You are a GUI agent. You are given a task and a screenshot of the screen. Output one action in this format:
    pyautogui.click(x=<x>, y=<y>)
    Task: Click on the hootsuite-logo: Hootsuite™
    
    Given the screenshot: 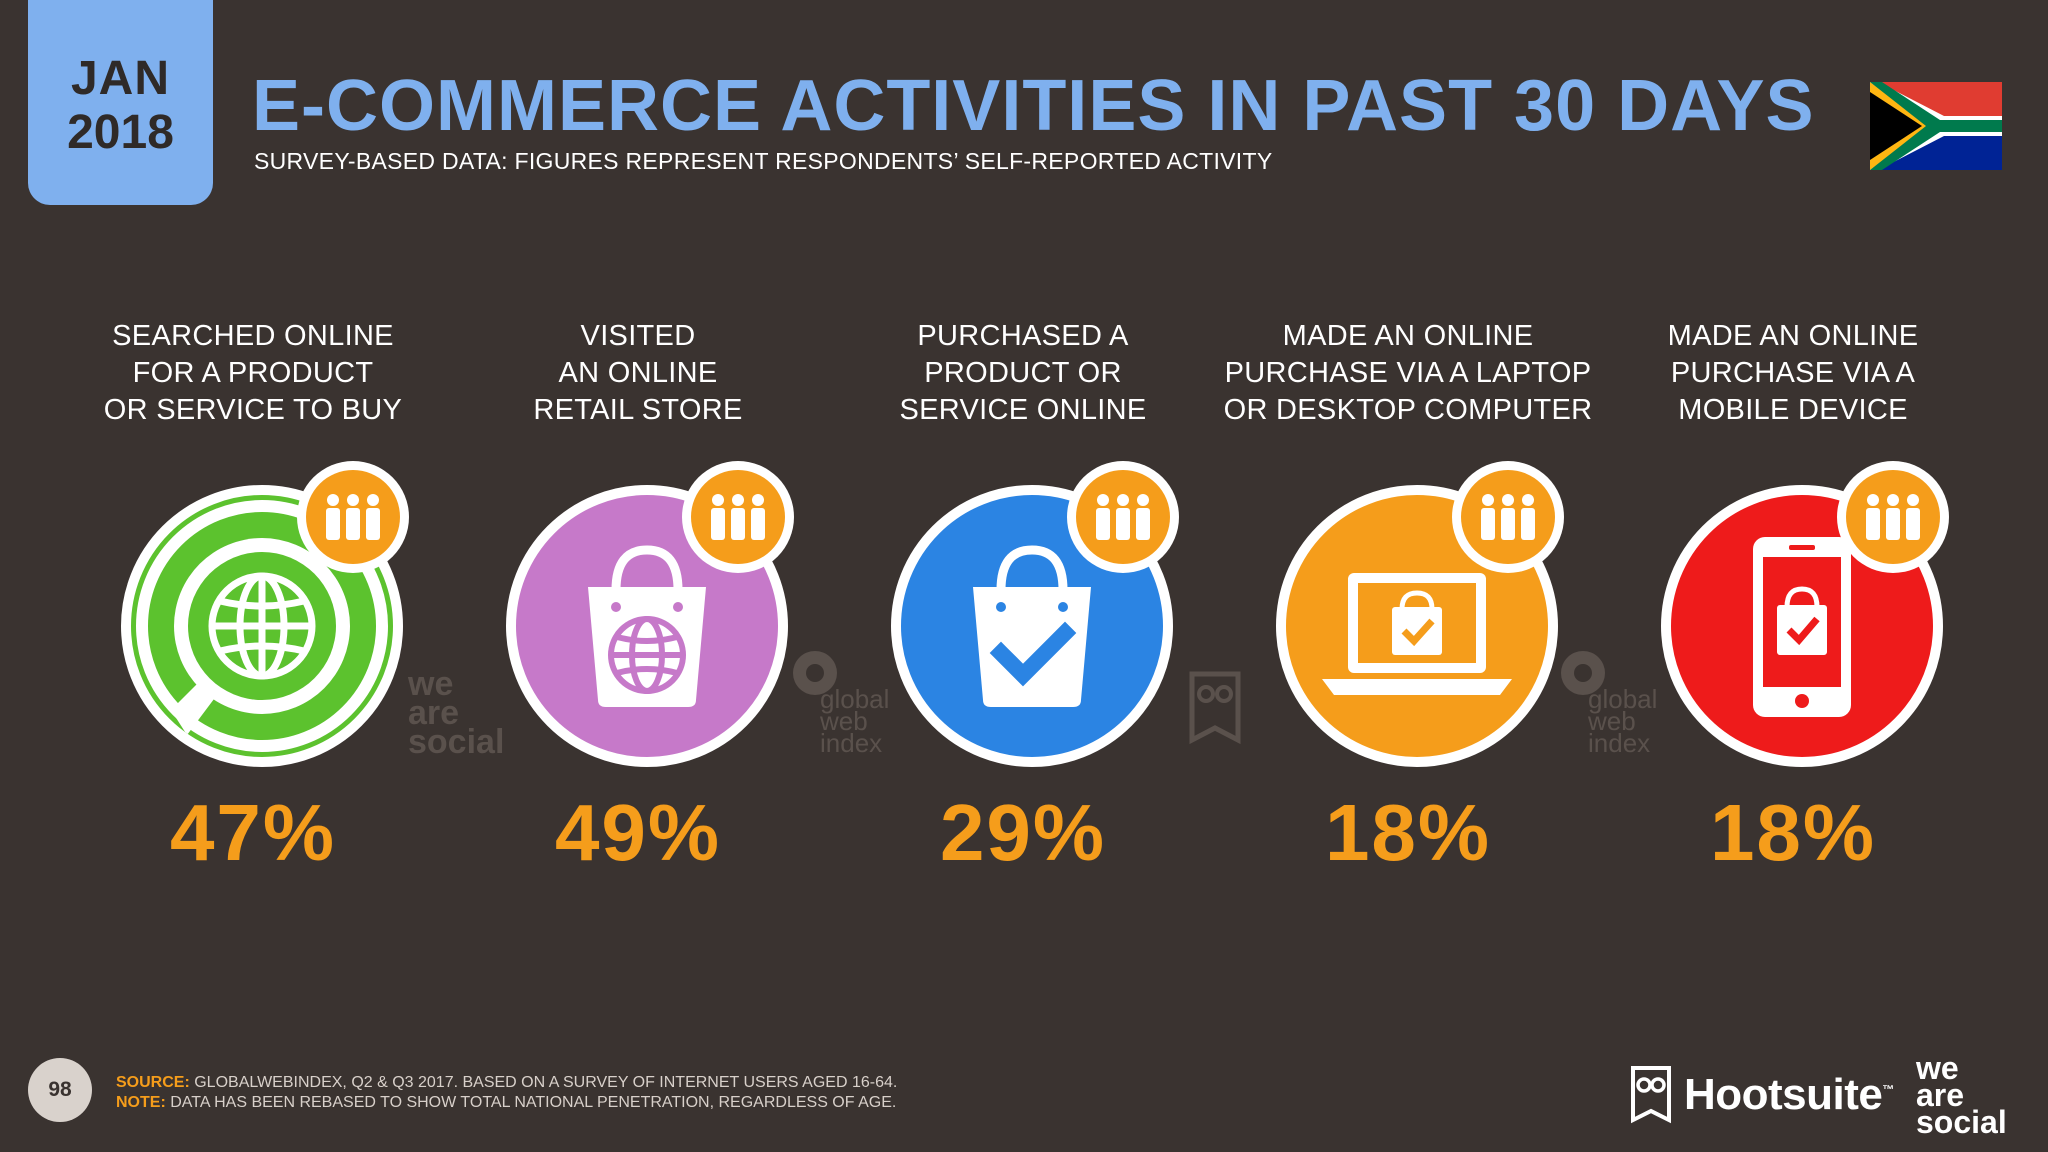 What is the action you would take?
    pyautogui.click(x=1762, y=1095)
    